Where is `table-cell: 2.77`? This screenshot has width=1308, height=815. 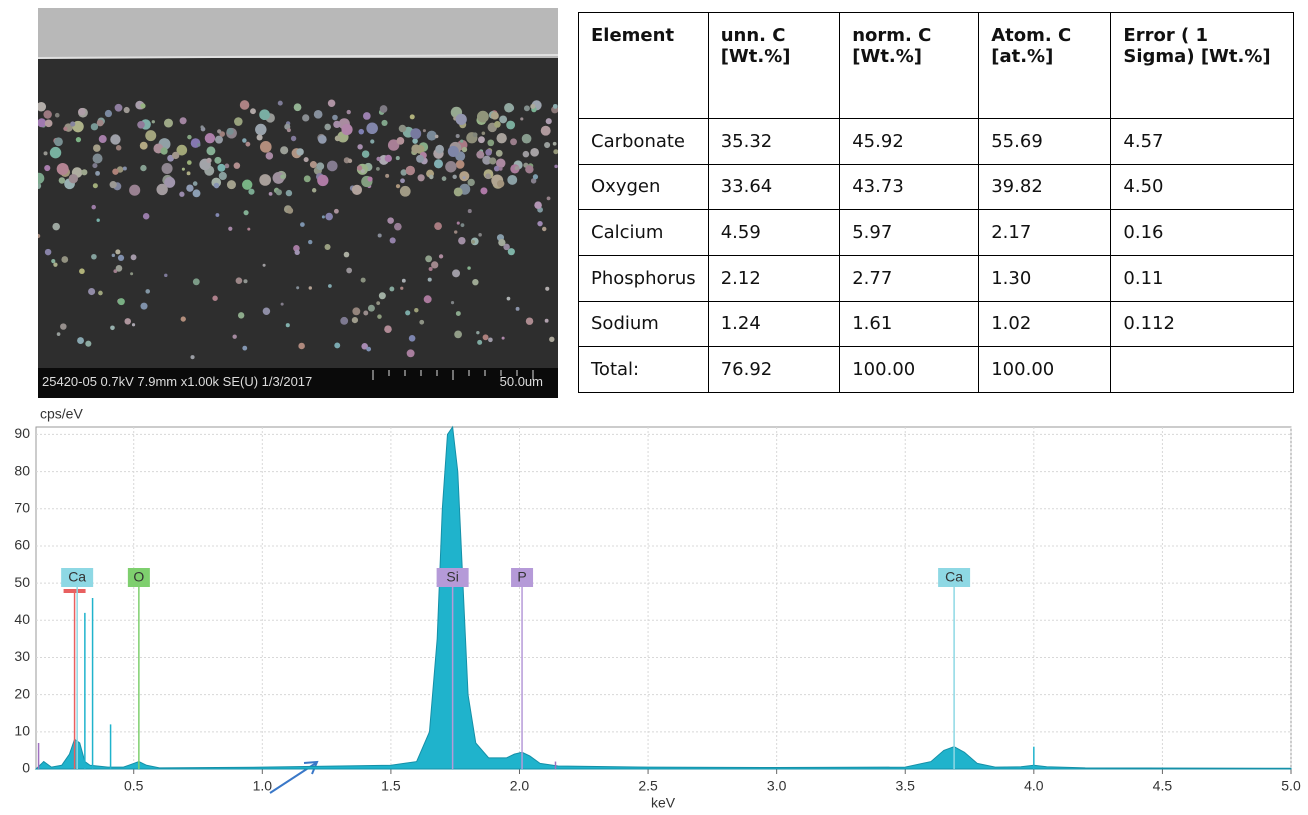 table-cell: 2.77 is located at coordinates (909, 278).